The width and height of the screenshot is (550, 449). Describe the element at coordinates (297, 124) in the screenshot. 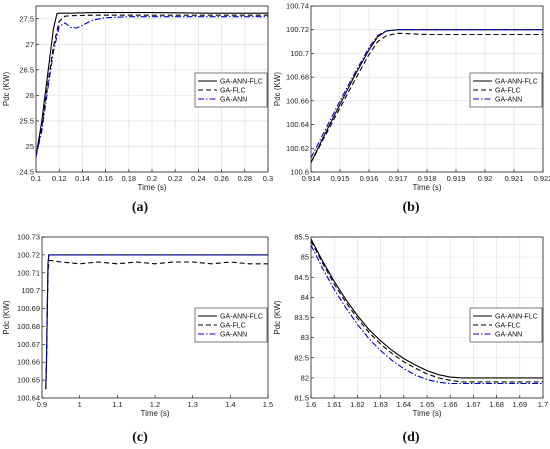

I see `y-tick-label: 100.64` at that location.